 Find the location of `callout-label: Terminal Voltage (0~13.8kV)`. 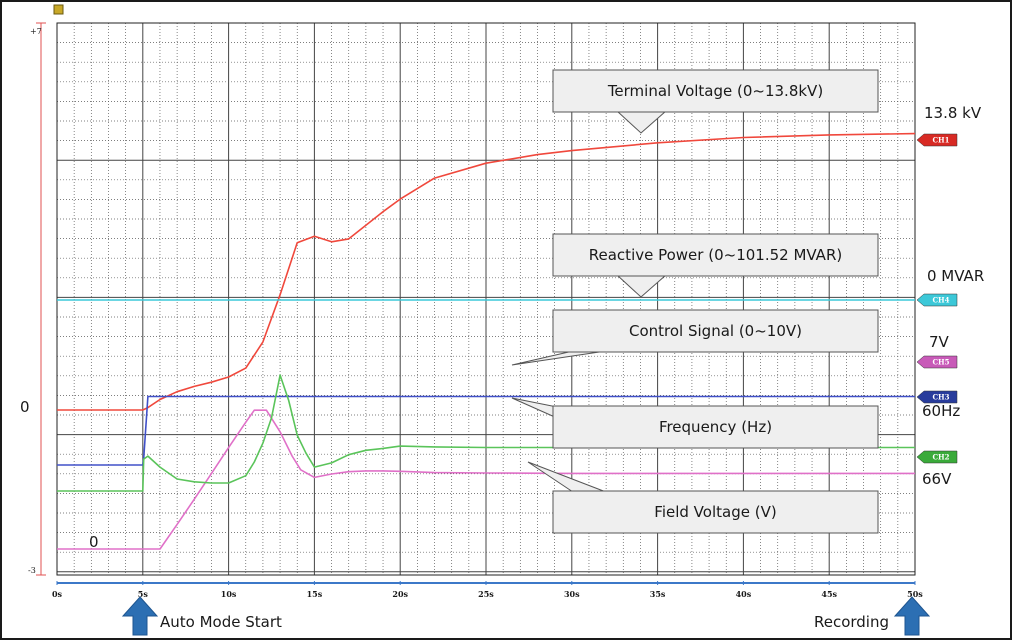

callout-label: Terminal Voltage (0~13.8kV) is located at coordinates (715, 91).